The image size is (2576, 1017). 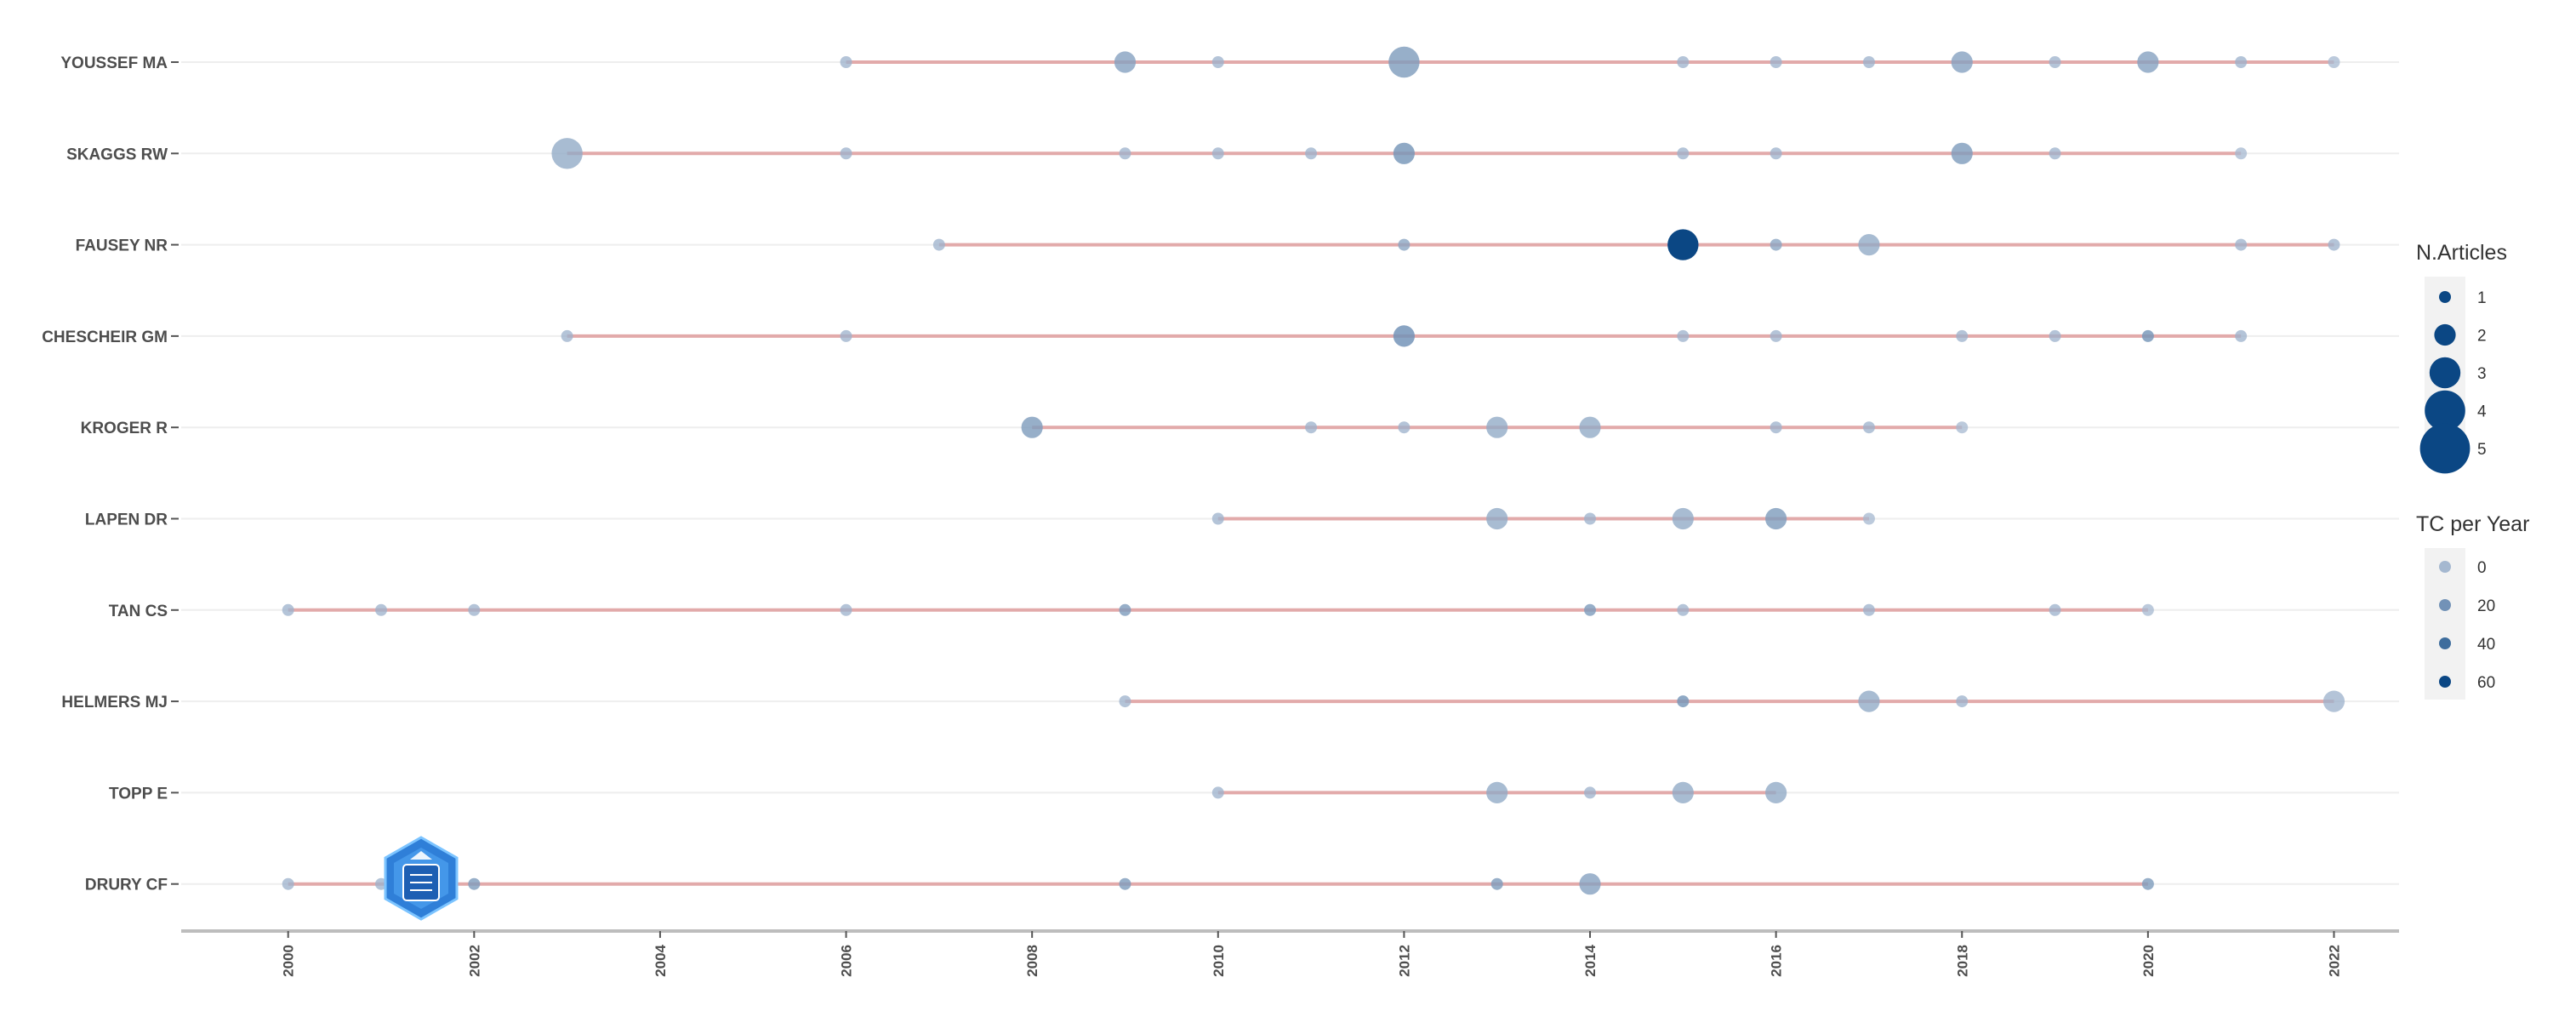 What do you see at coordinates (1219, 961) in the screenshot?
I see `x-tick-label: 2010` at bounding box center [1219, 961].